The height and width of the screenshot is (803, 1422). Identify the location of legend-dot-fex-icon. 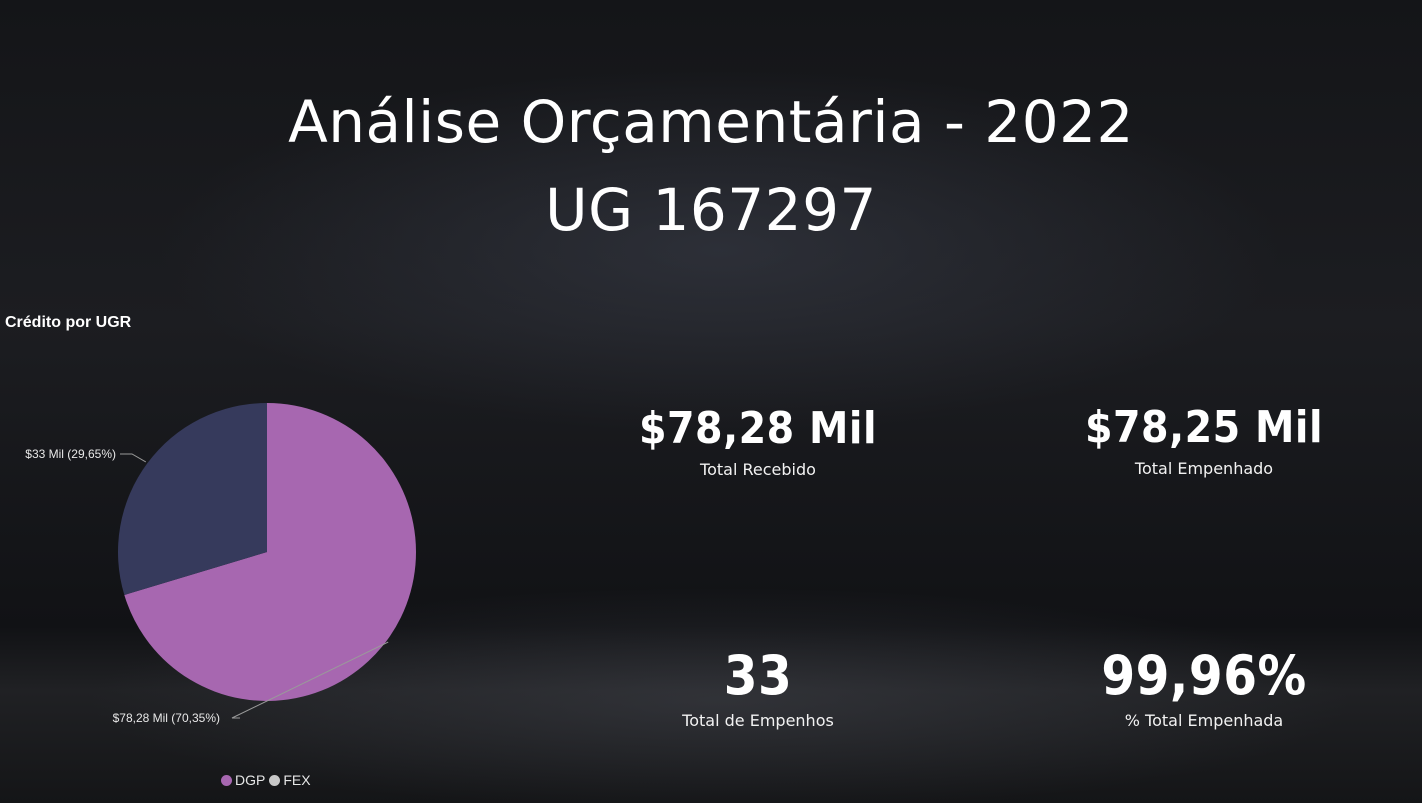
(275, 780).